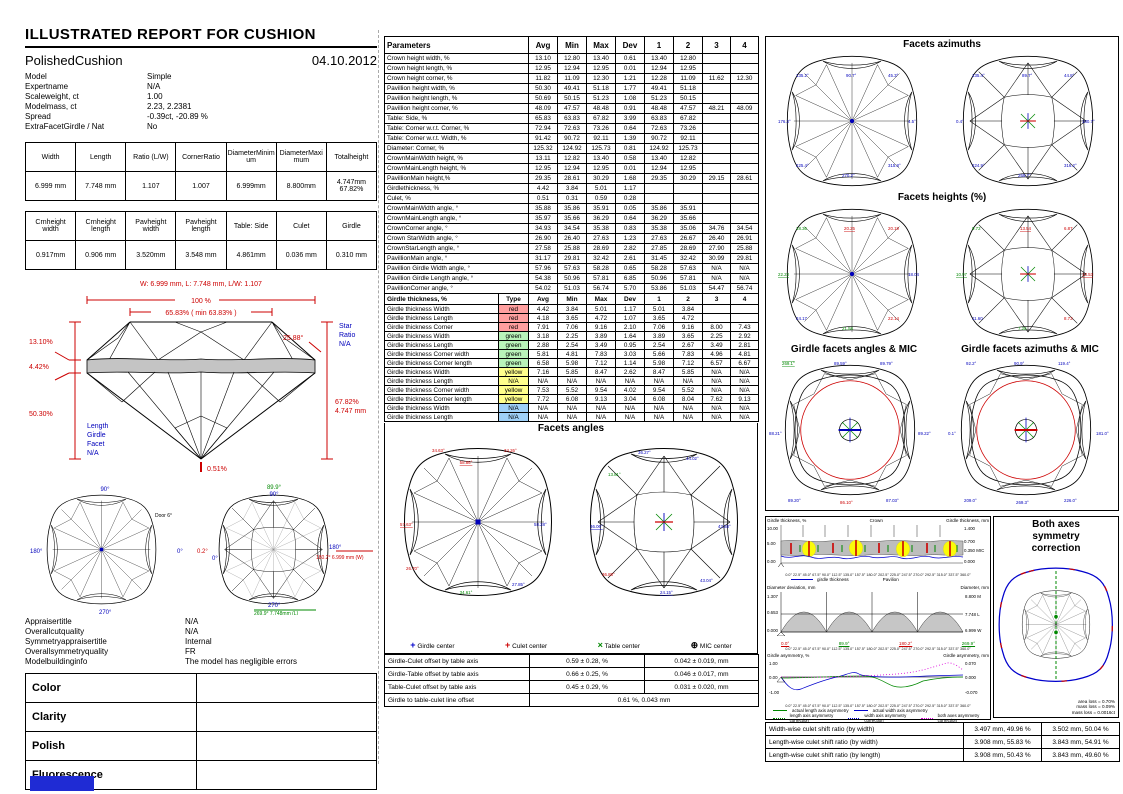 Image resolution: width=1123 pixels, height=794 pixels. Describe the element at coordinates (50, 186) in the screenshot. I see `cell: 6.999 mm` at that location.